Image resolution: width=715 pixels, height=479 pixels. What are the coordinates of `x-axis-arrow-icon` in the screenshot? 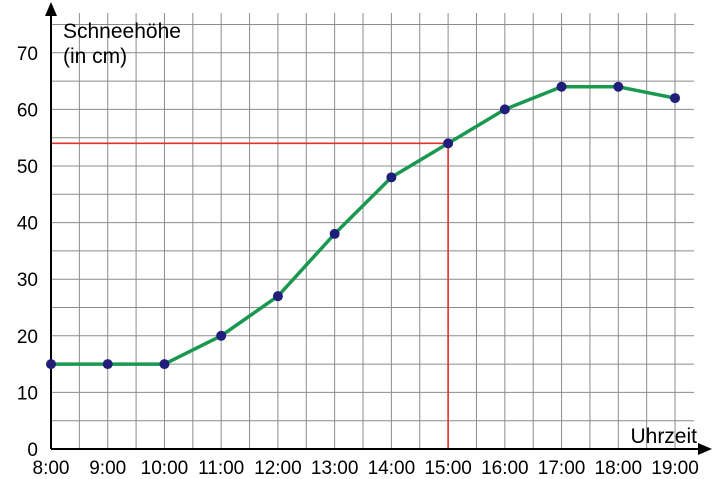 It's located at (705, 449).